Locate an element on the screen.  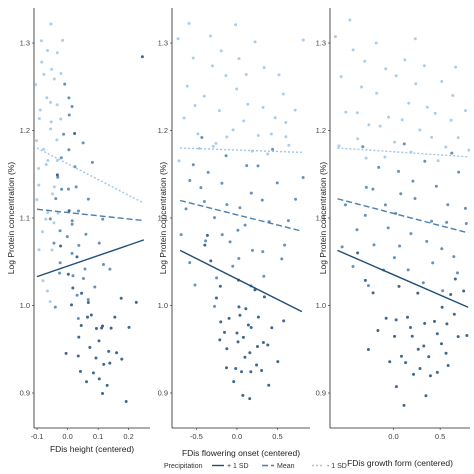
x-axis-title: FDis flowering onset (centered) is located at coordinates (241, 453).